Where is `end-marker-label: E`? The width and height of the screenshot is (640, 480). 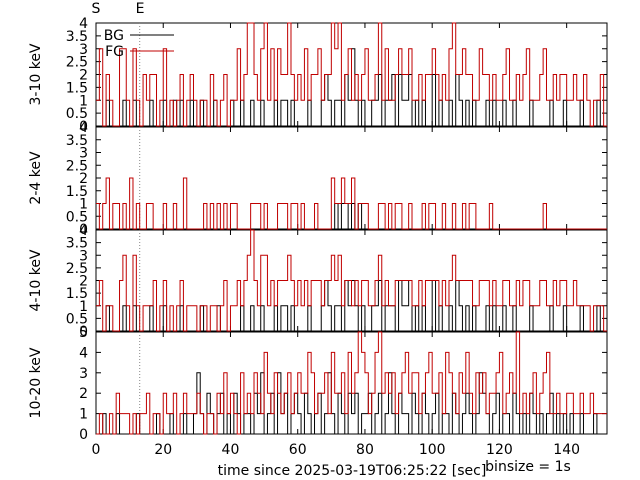 end-marker-label: E is located at coordinates (140, 9).